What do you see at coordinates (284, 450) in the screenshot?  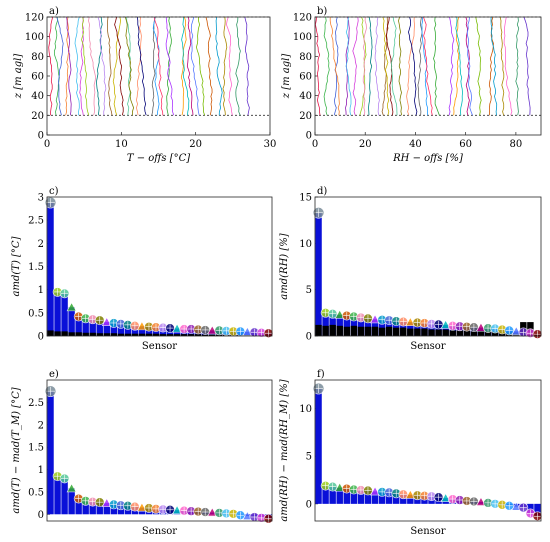 I see `y-axis-label: amd(RH) − mad(RH_M) [%]` at bounding box center [284, 450].